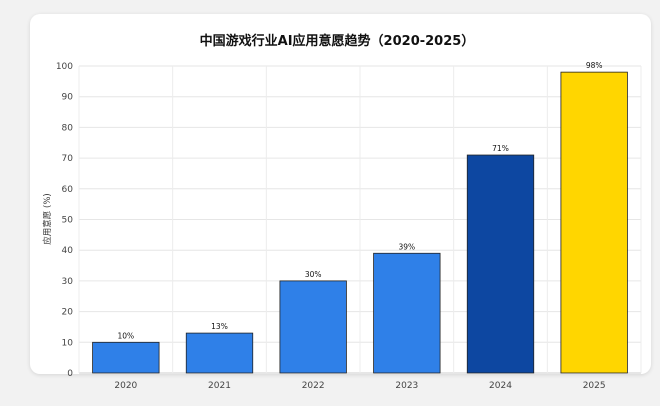 Image resolution: width=660 pixels, height=406 pixels. I want to click on x-tick-label: 2024, so click(500, 386).